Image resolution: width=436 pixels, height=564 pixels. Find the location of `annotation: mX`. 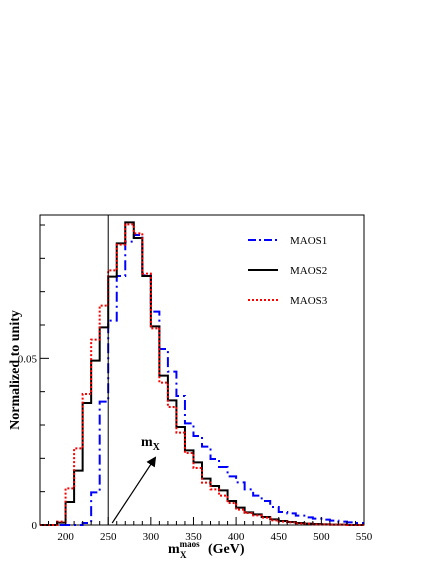

annotation: mX is located at coordinates (136, 479).